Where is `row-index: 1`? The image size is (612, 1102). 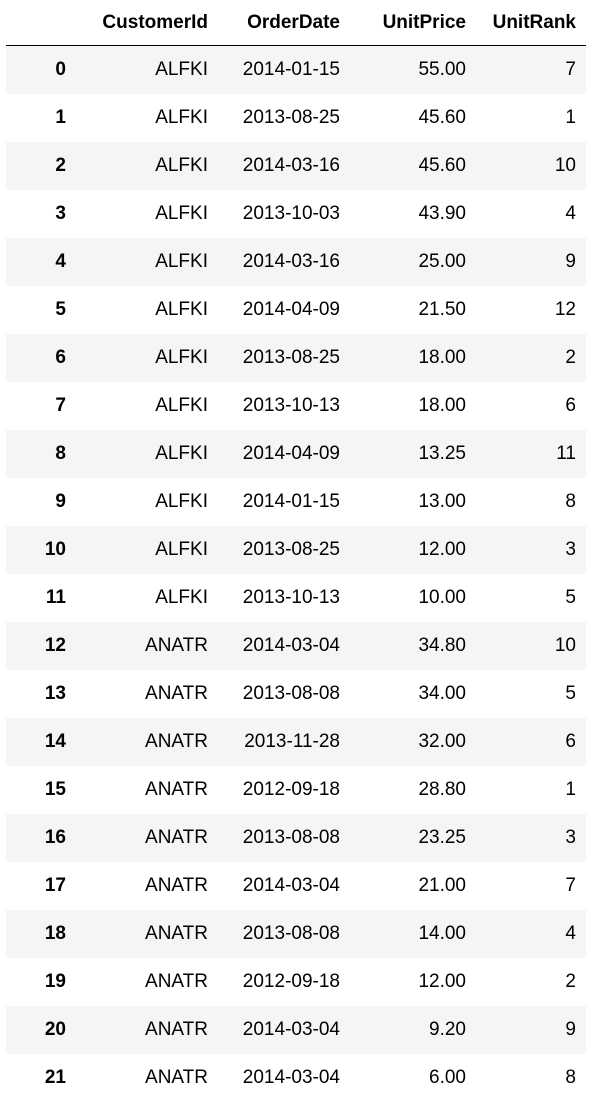
row-index: 1 is located at coordinates (44, 118).